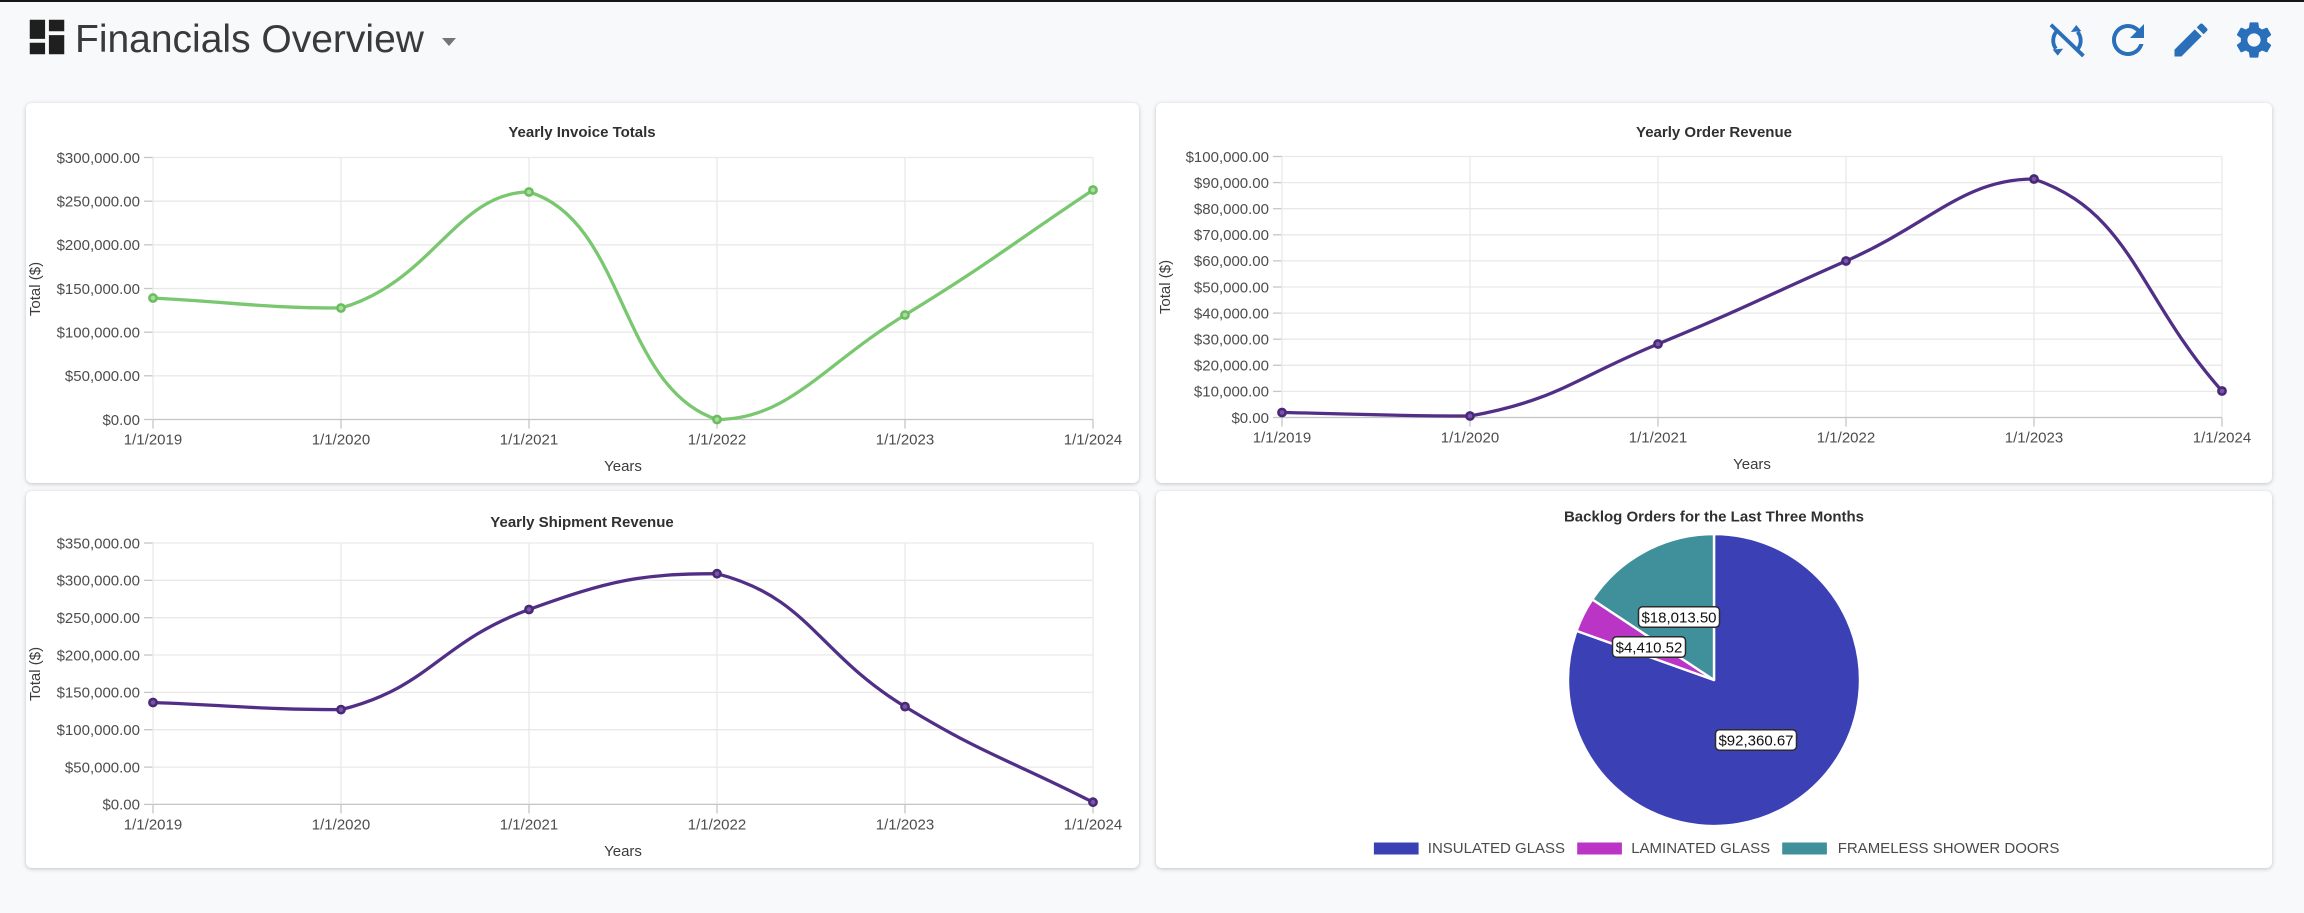 The image size is (2304, 913). What do you see at coordinates (98, 543) in the screenshot?
I see `svg-text: $350,000.00` at bounding box center [98, 543].